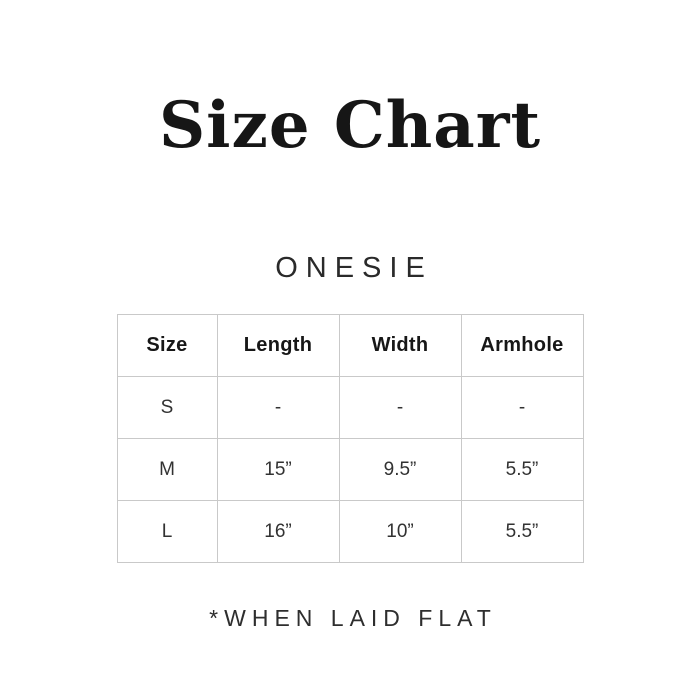 The width and height of the screenshot is (700, 700). I want to click on cell-length: -, so click(278, 407).